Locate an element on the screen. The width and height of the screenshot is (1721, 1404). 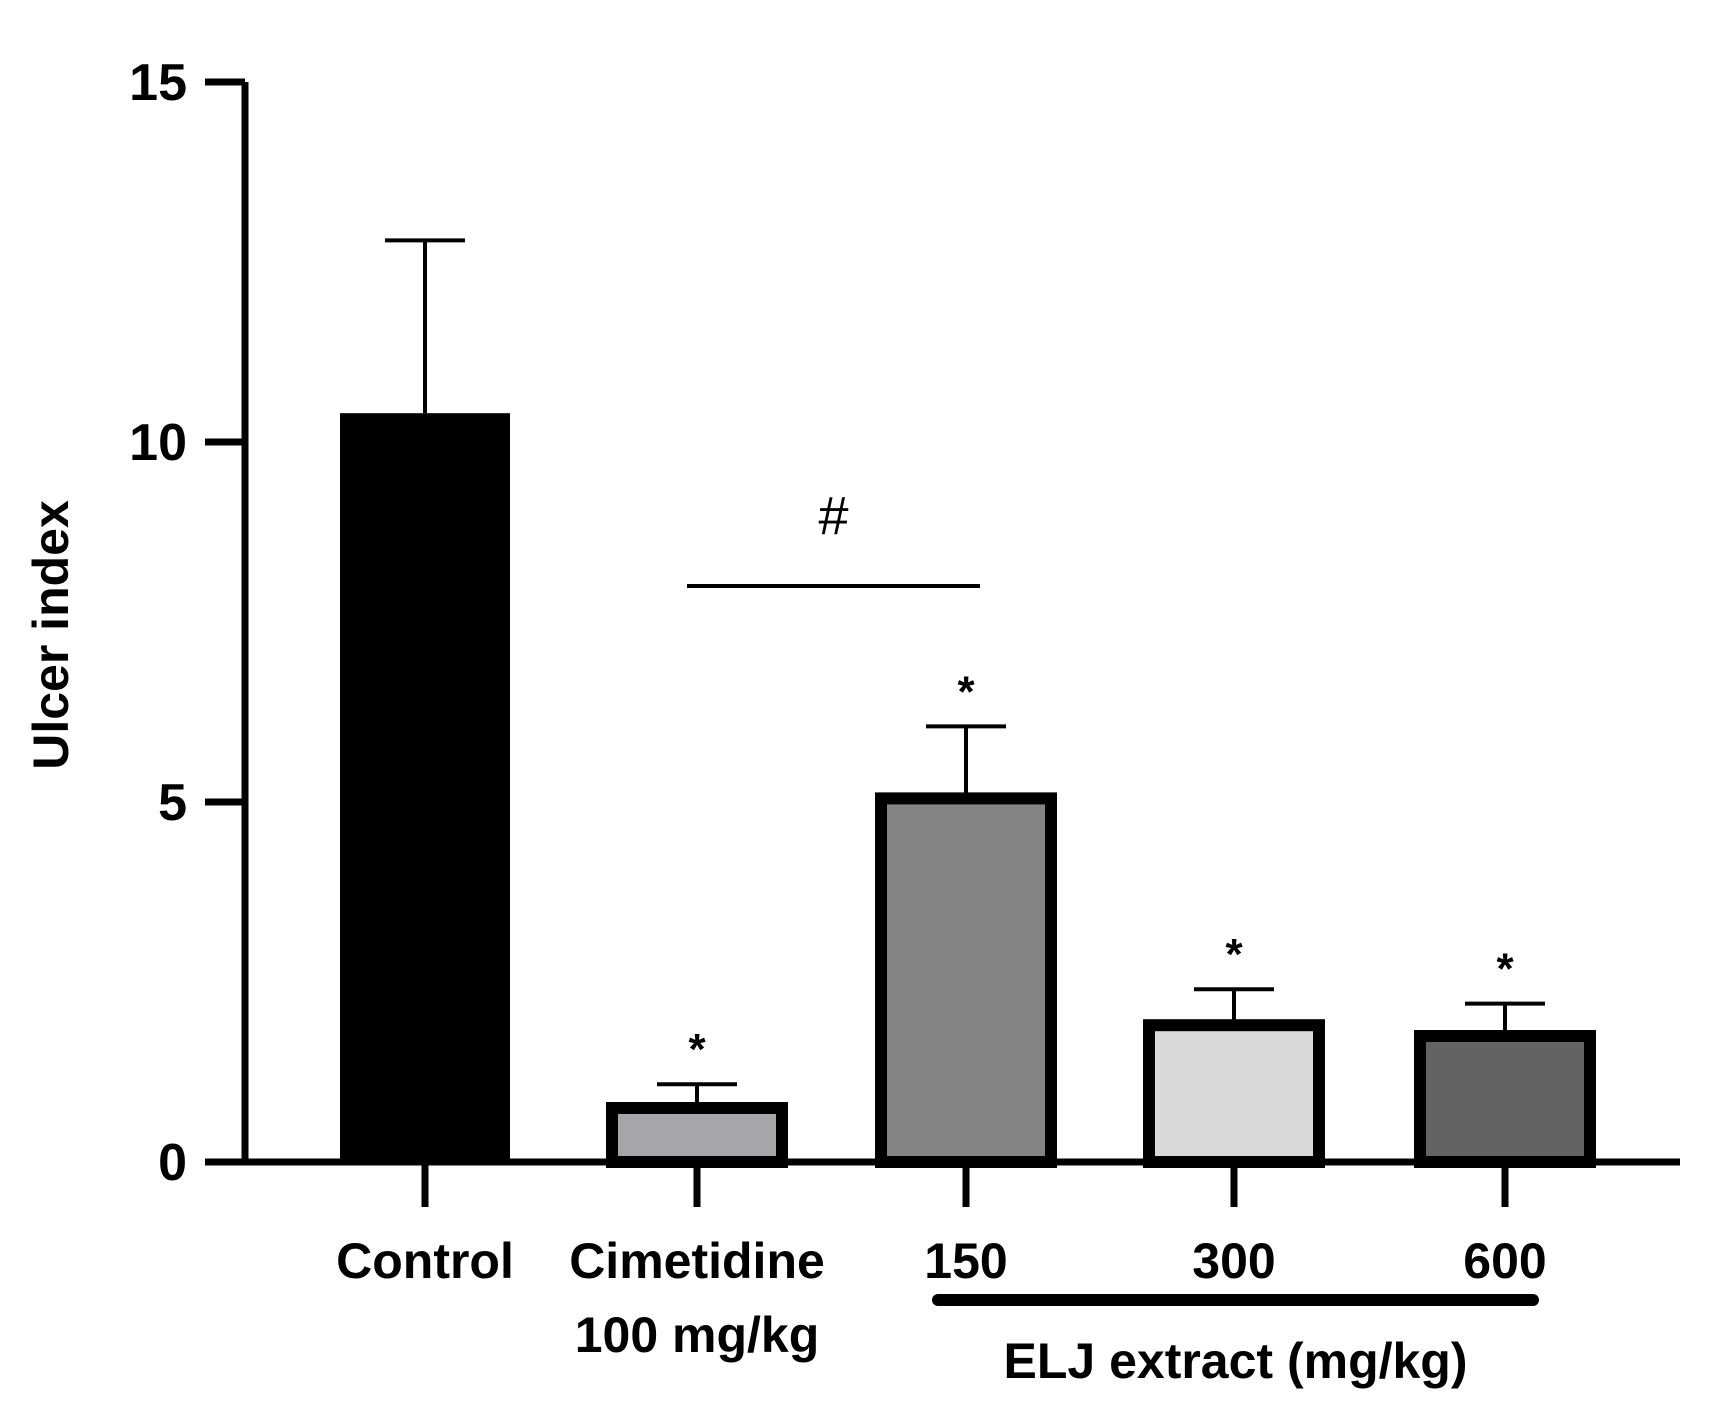
y-tick-label: 0 is located at coordinates (172, 1163).